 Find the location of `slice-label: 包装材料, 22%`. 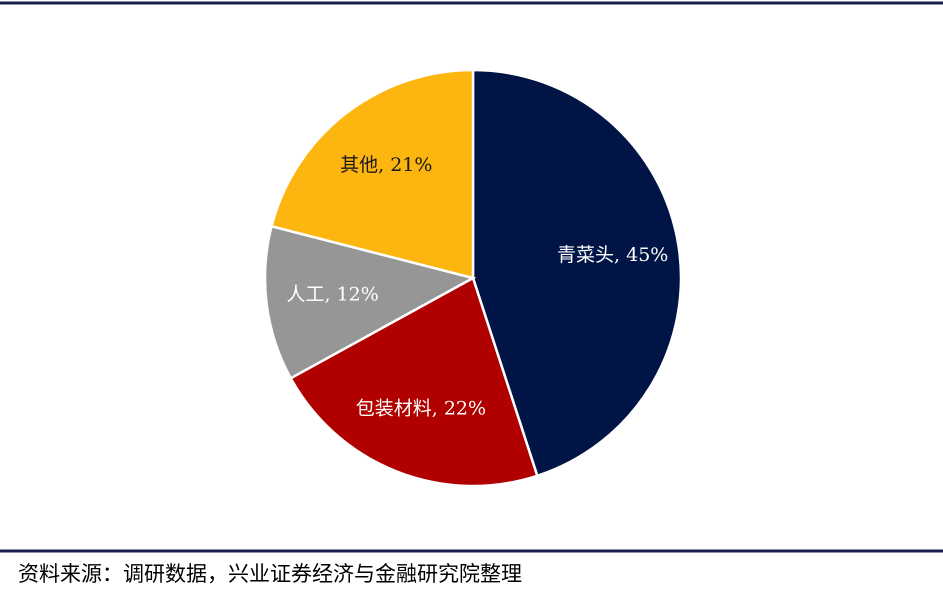

slice-label: 包装材料, 22% is located at coordinates (421, 409).